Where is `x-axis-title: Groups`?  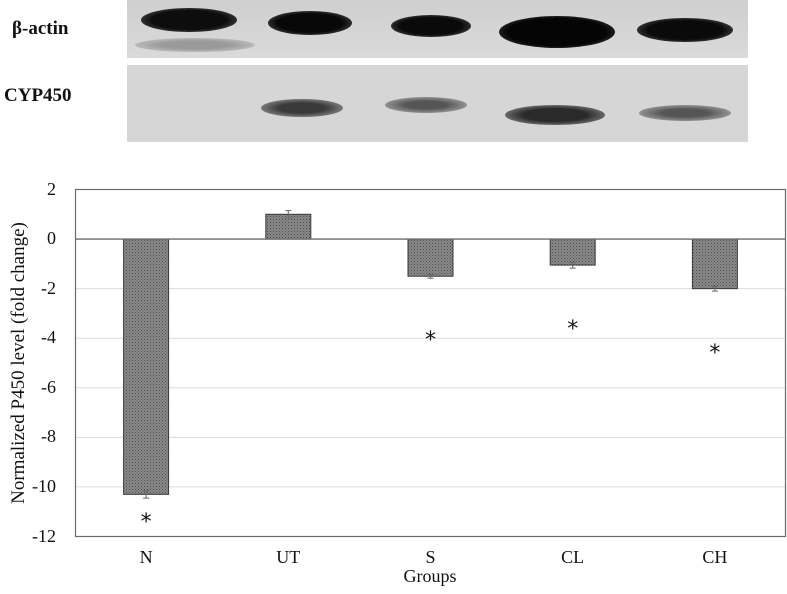
x-axis-title: Groups is located at coordinates (430, 576).